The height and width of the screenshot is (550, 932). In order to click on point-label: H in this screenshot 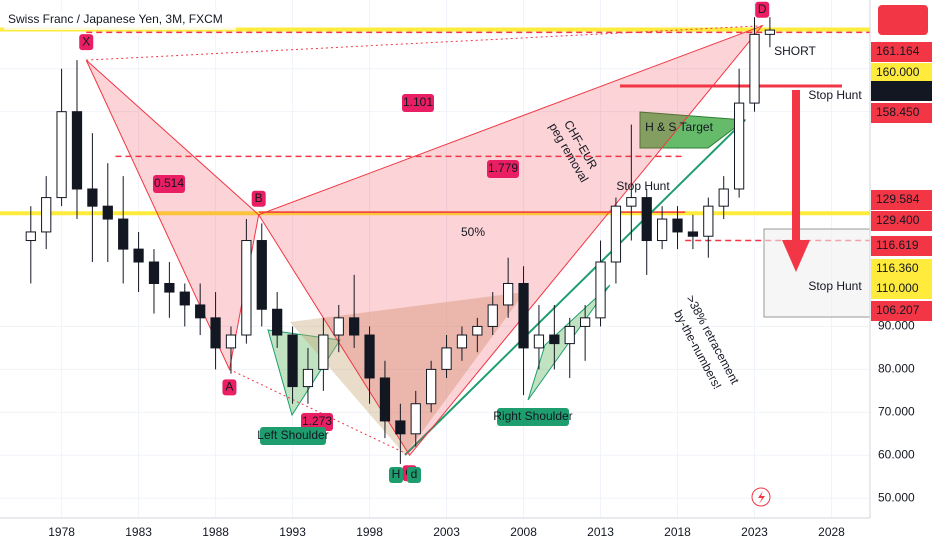, I will do `click(396, 474)`.